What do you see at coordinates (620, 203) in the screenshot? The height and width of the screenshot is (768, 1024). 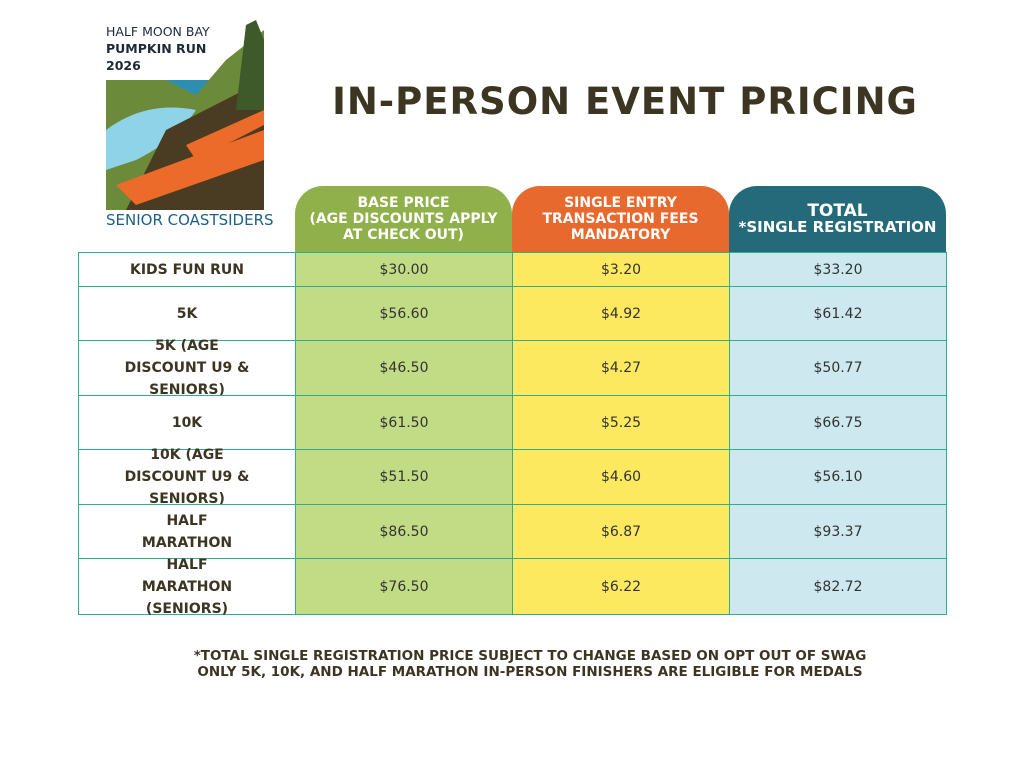 I see `header-line: SINGLE ENTRY` at bounding box center [620, 203].